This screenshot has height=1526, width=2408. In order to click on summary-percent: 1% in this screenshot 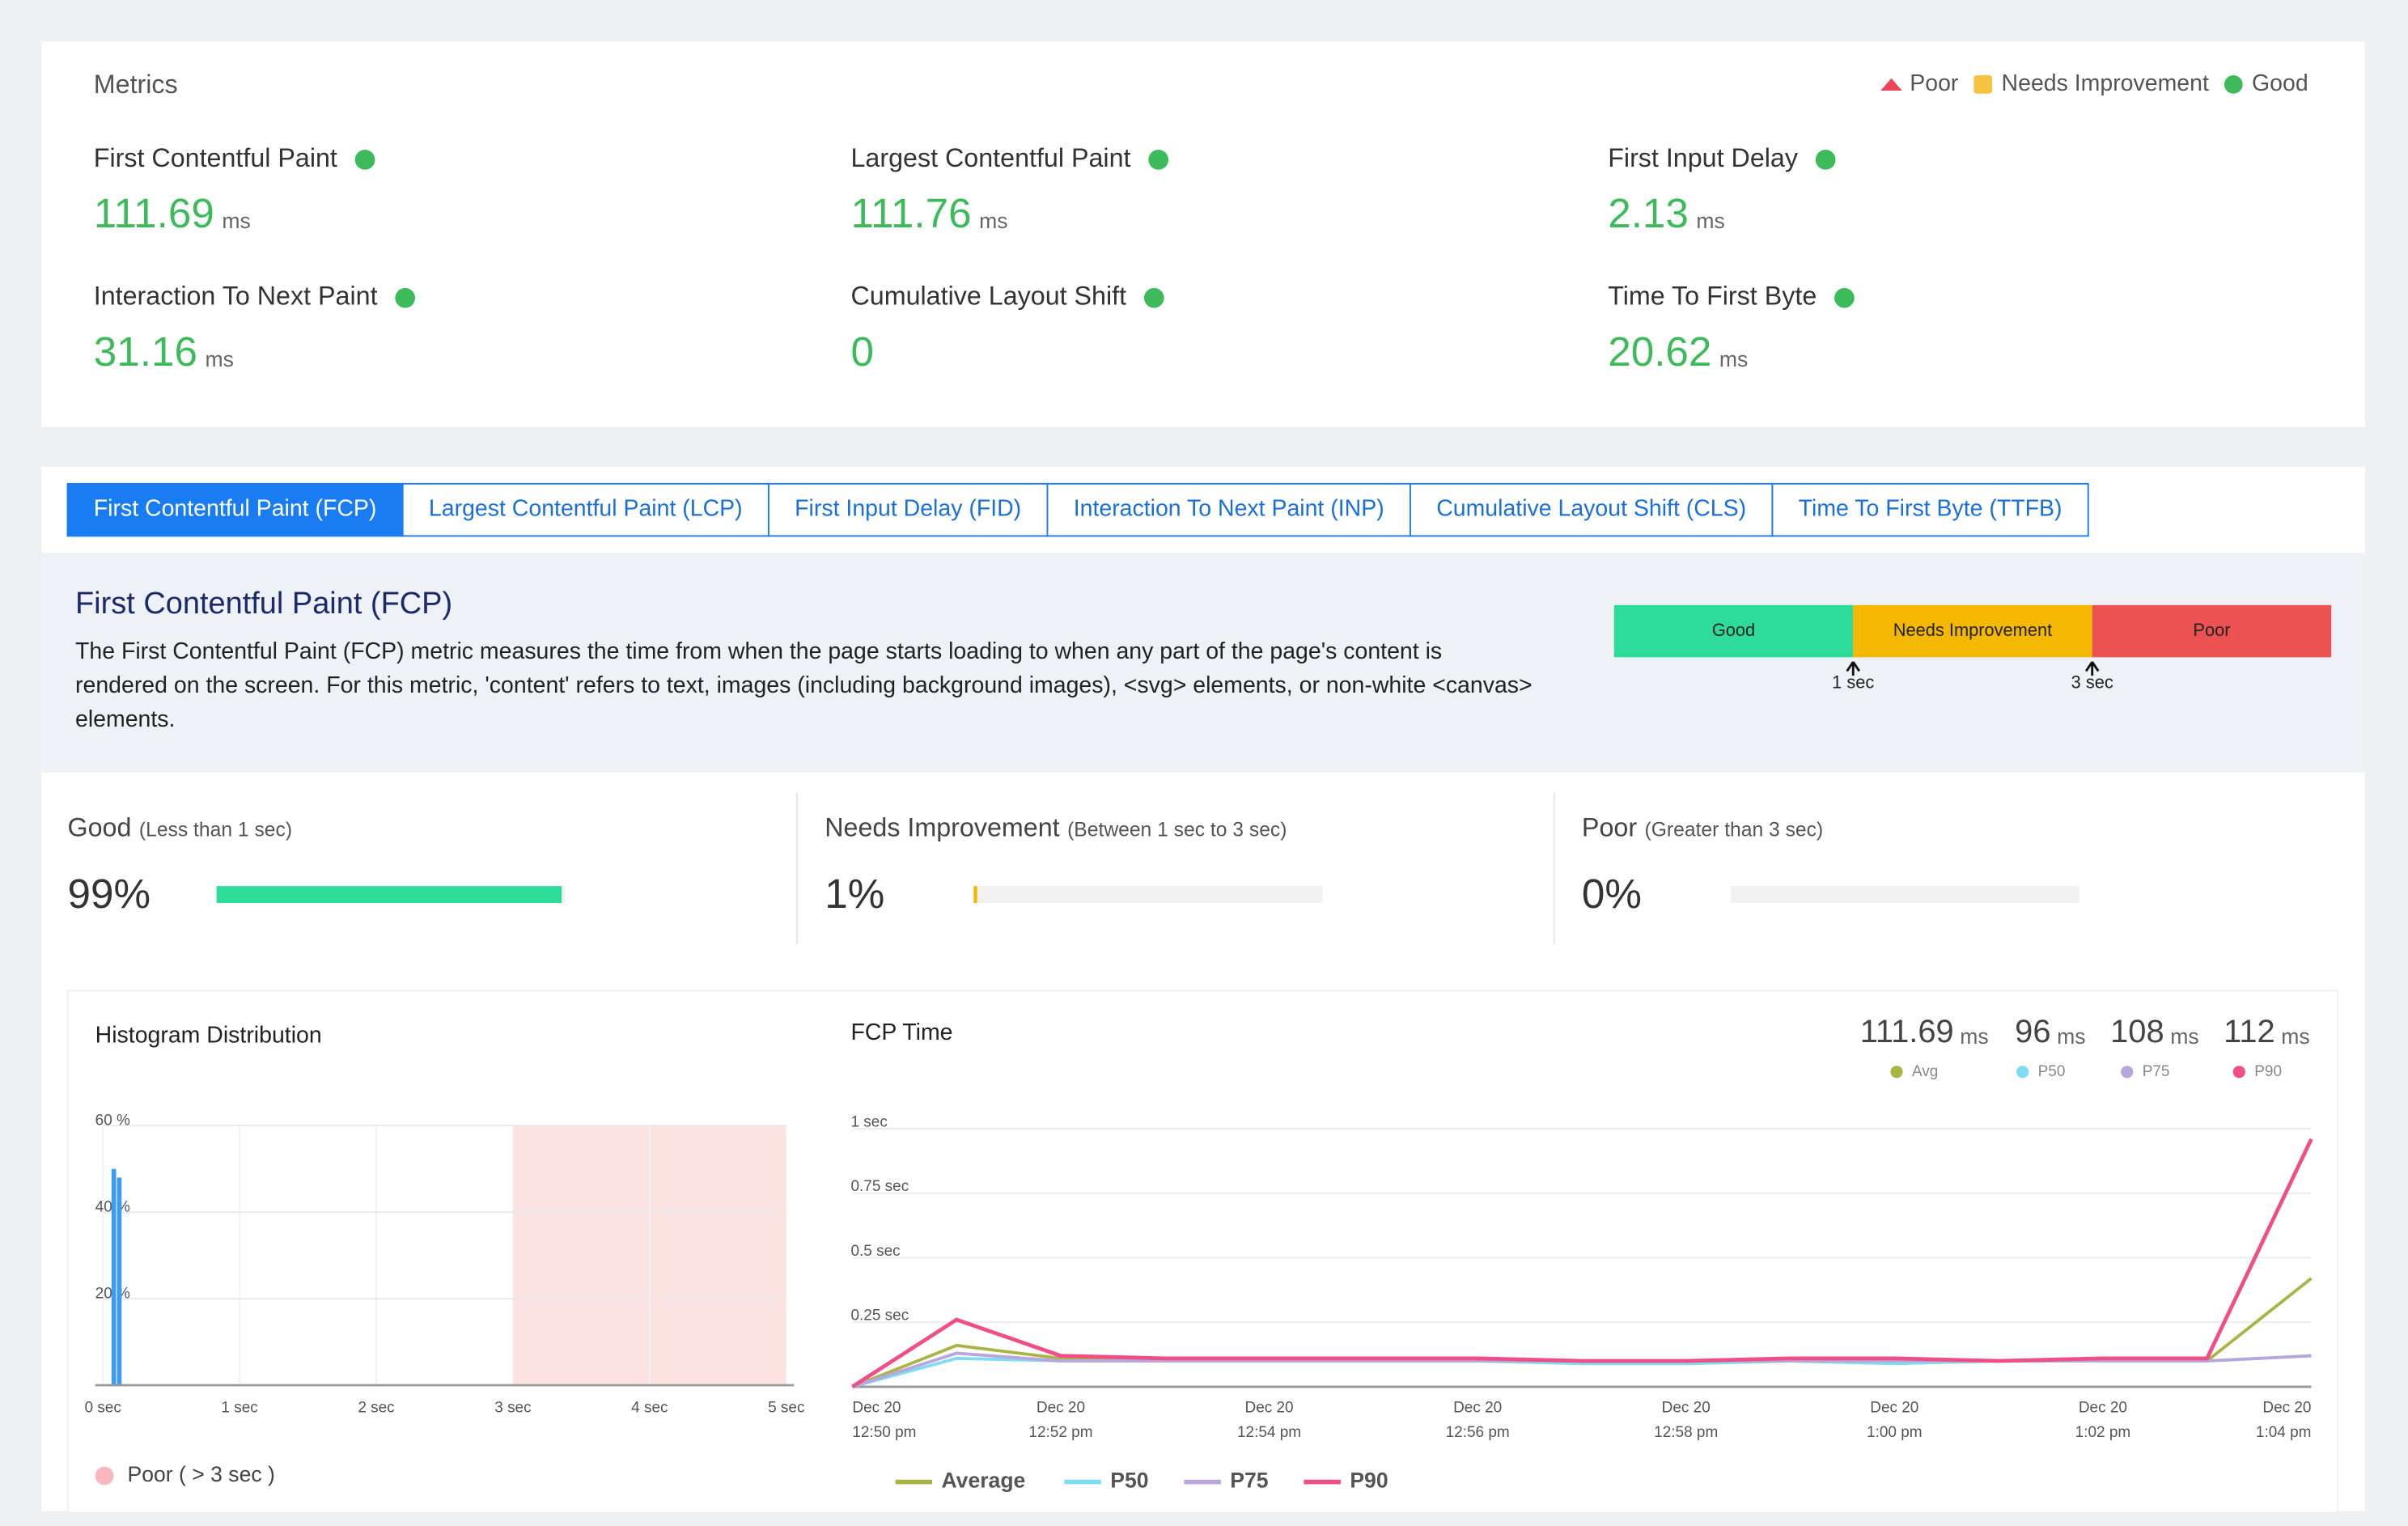, I will do `click(854, 894)`.